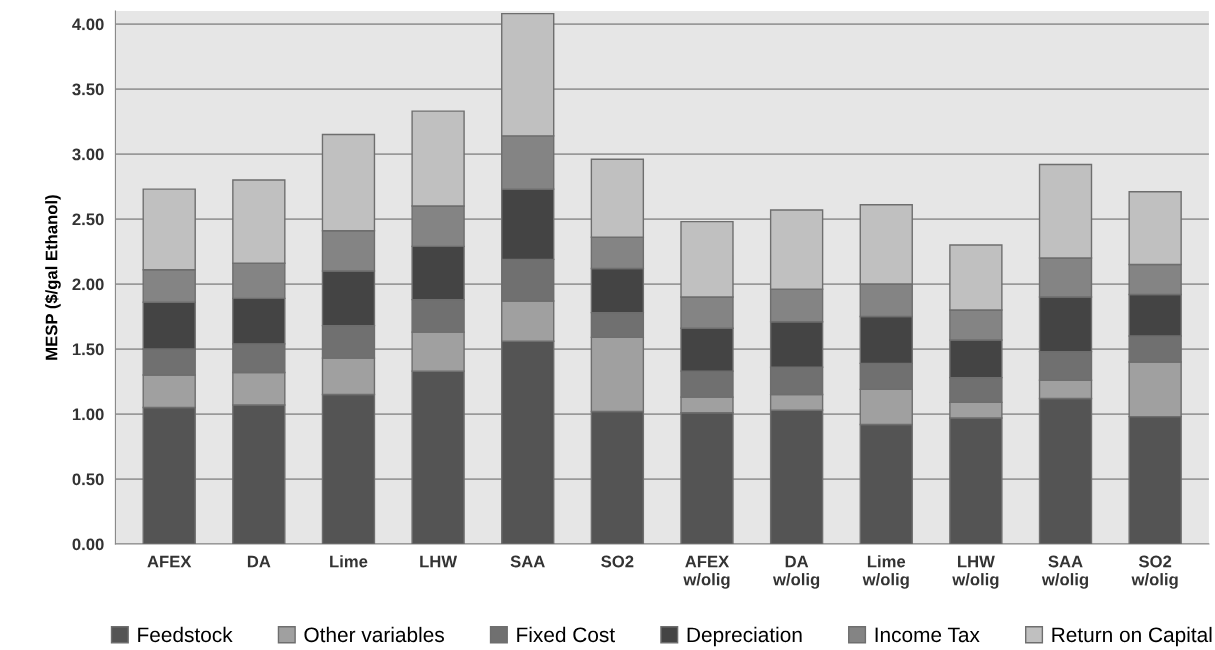 This screenshot has height=650, width=1215. What do you see at coordinates (88, 414) in the screenshot?
I see `y-tick-label: 1.00` at bounding box center [88, 414].